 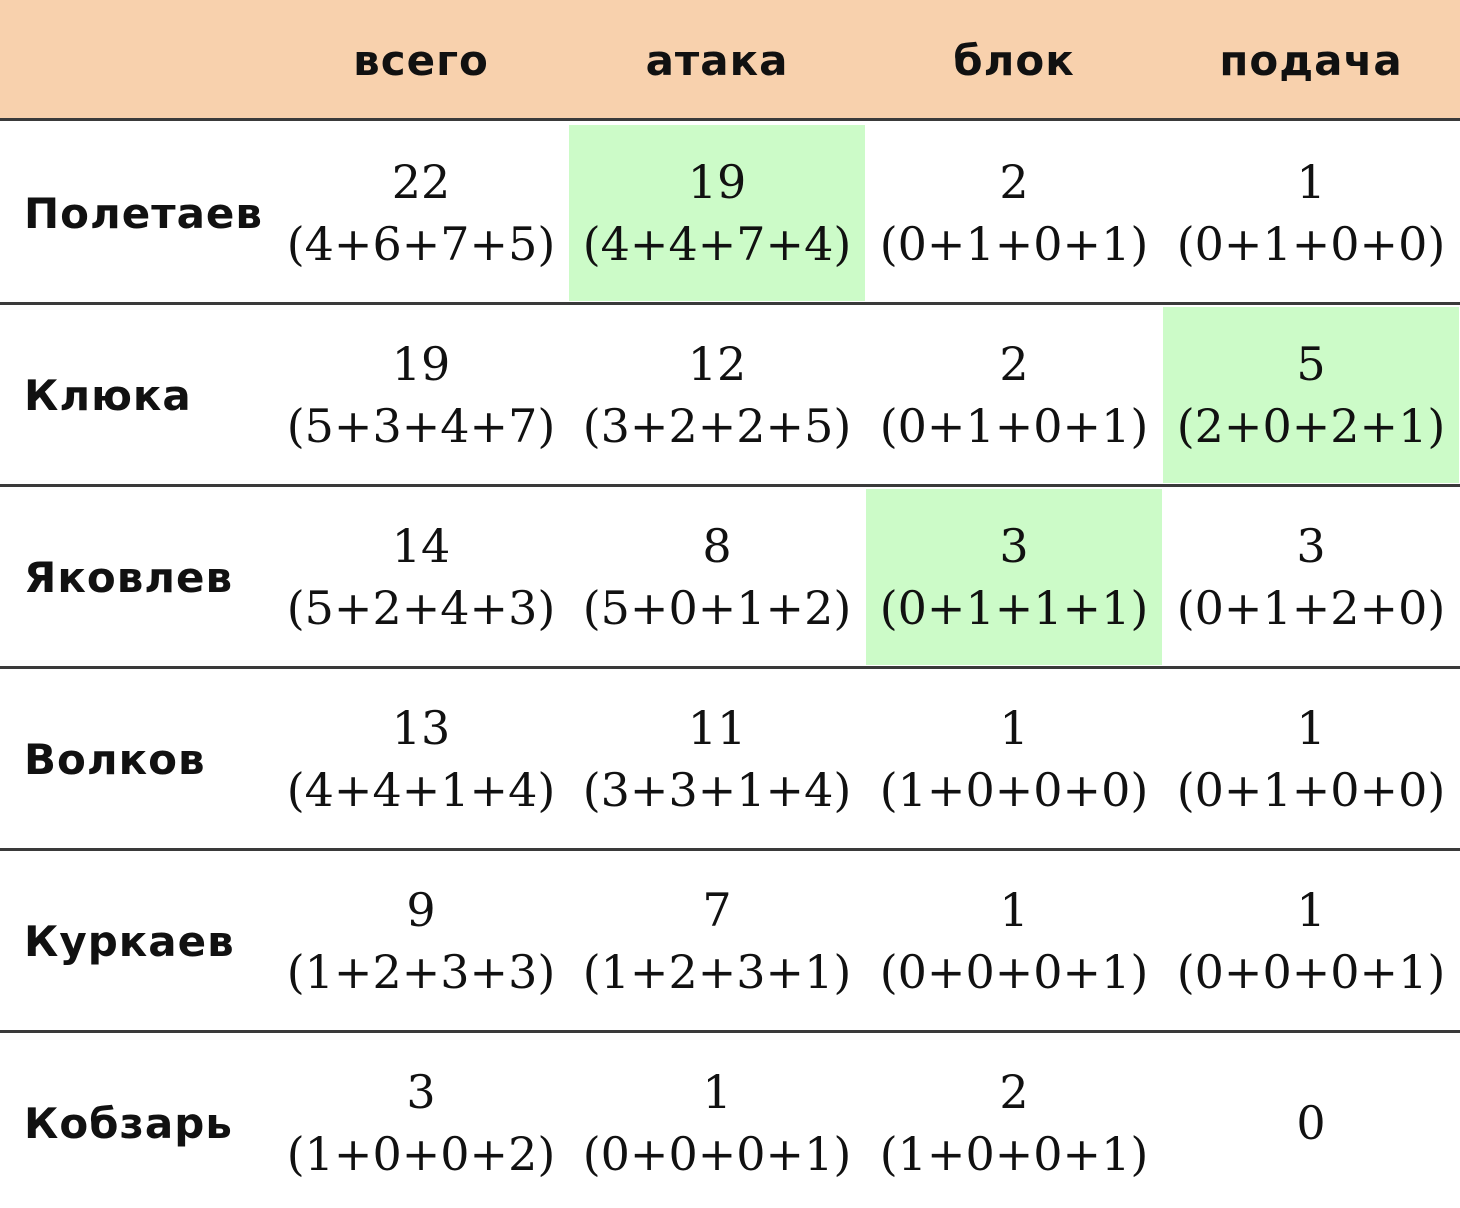 I want to click on stat-cell: 2 (1+0+0+1), so click(x=1014, y=1121).